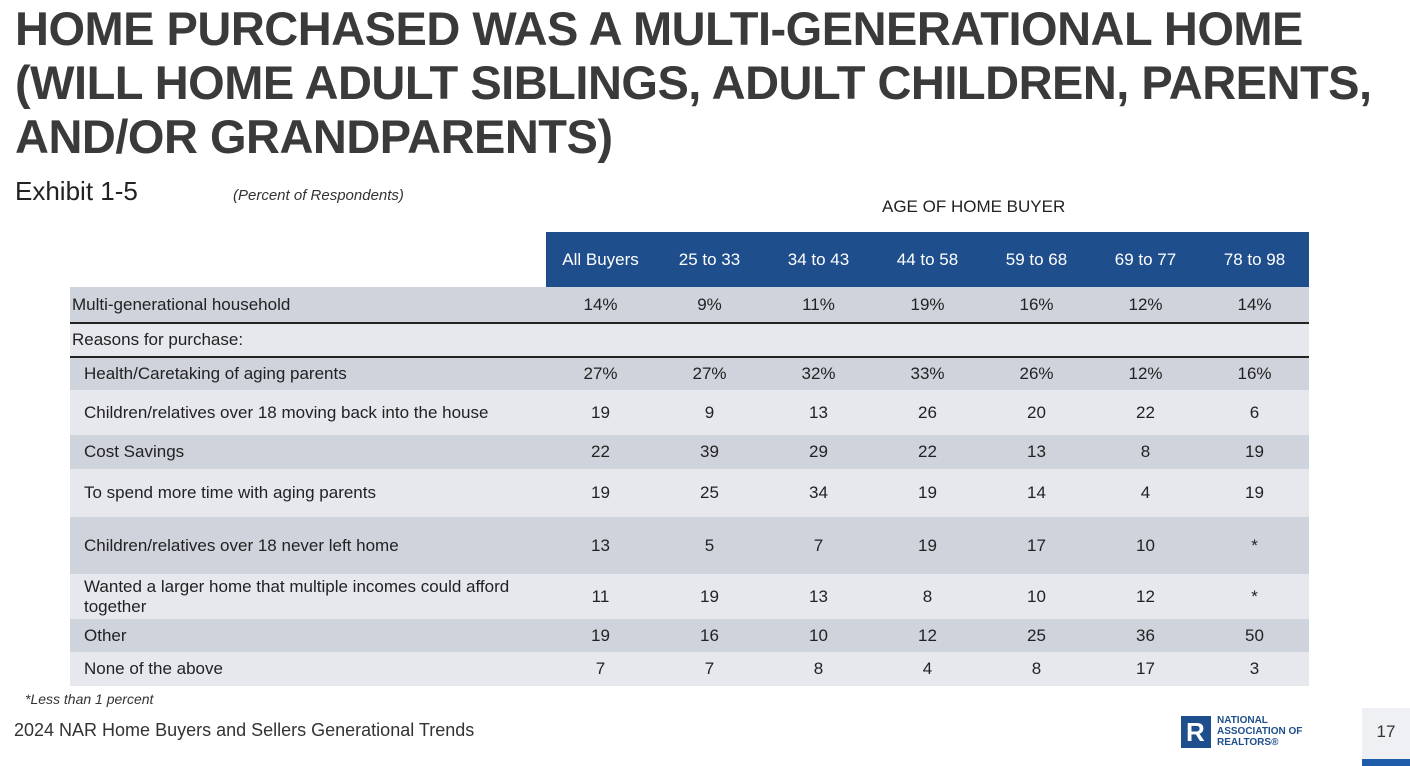 The height and width of the screenshot is (766, 1410). What do you see at coordinates (709, 373) in the screenshot?
I see `table-cell: 27%` at bounding box center [709, 373].